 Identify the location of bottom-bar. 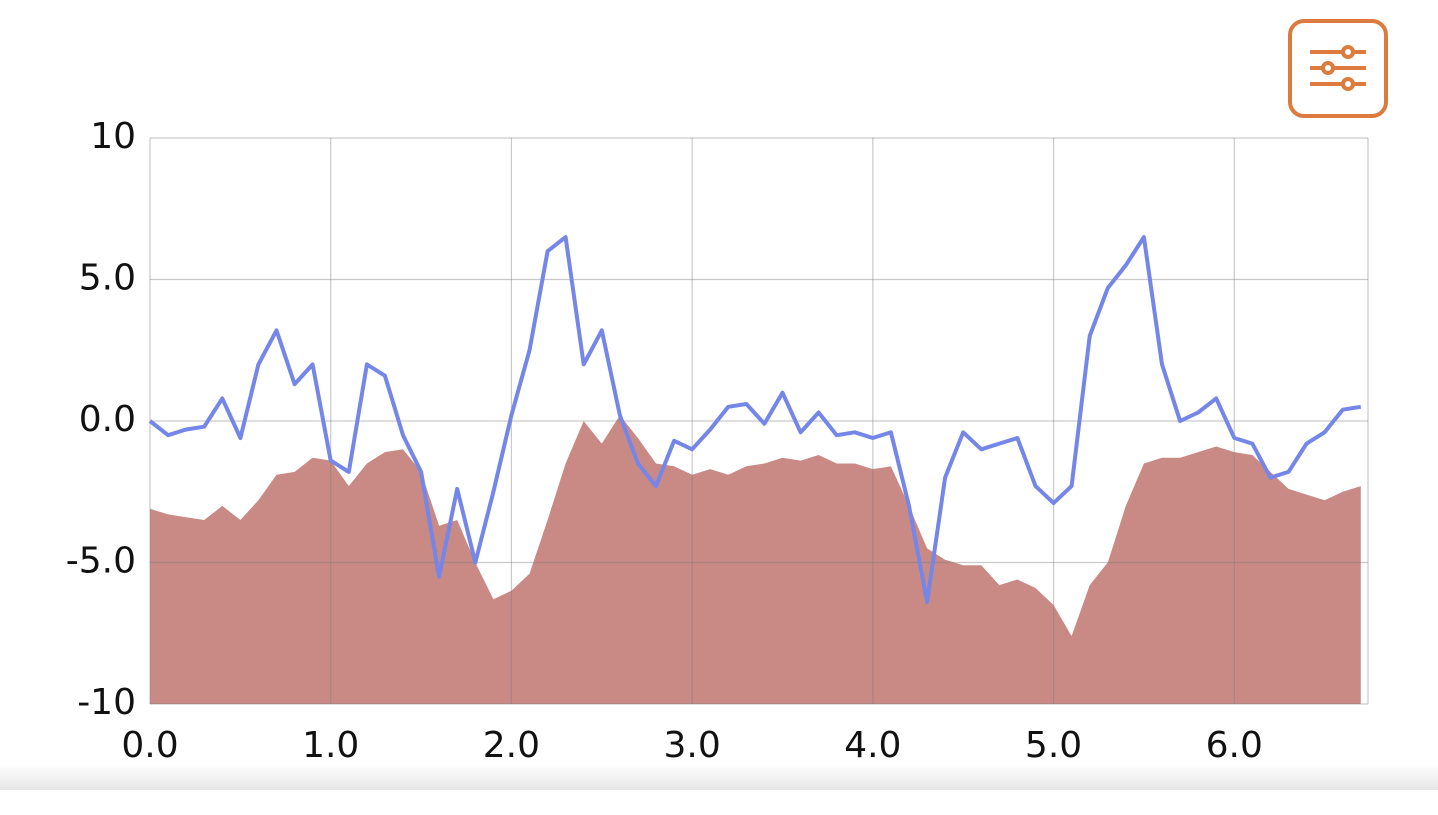
(719, 777).